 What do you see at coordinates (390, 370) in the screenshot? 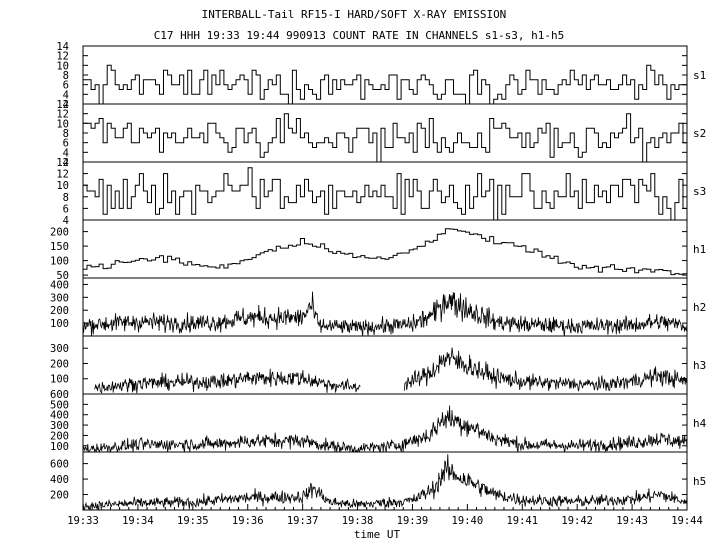
I see `series-line-h3` at bounding box center [390, 370].